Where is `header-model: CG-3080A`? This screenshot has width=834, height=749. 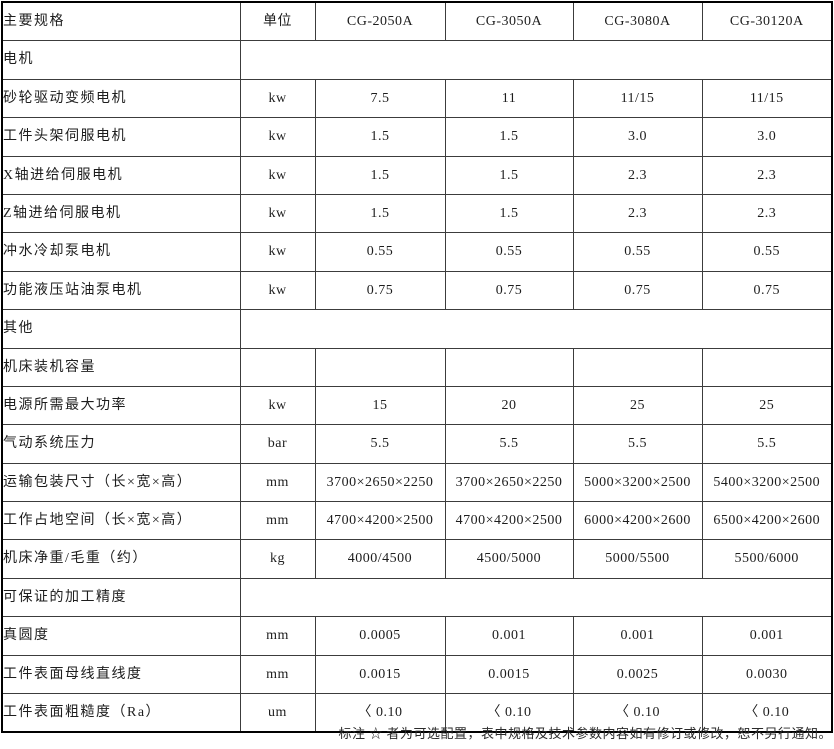
header-model: CG-3080A is located at coordinates (637, 21).